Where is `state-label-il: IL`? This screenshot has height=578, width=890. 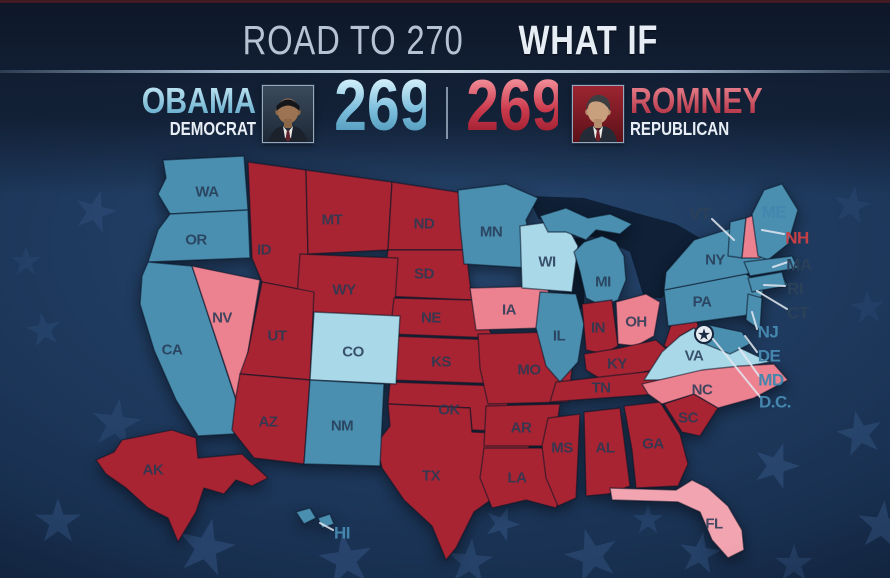
state-label-il: IL is located at coordinates (559, 336).